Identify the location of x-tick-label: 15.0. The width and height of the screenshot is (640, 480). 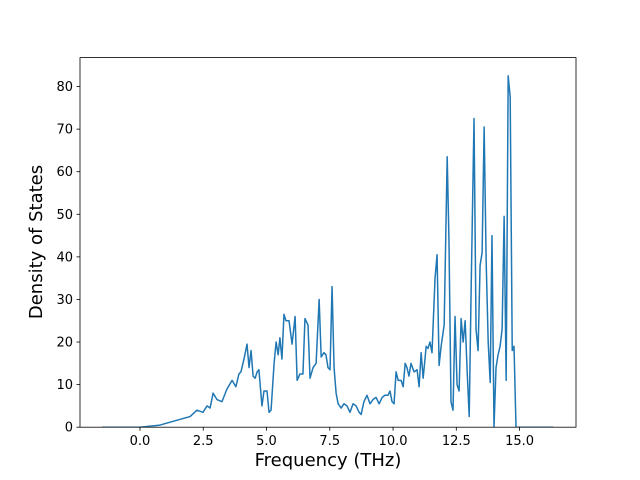
(519, 441).